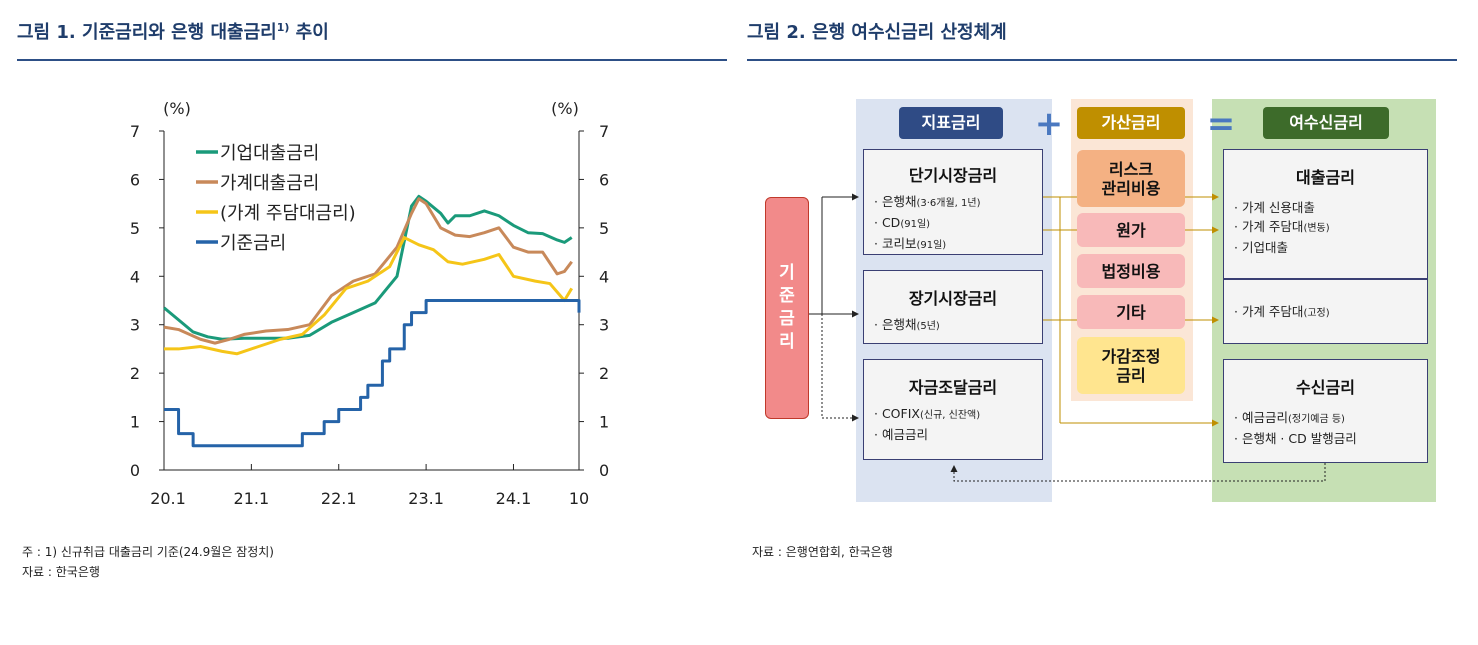 The width and height of the screenshot is (1478, 645). I want to click on y-tick-label-right: 1, so click(604, 422).